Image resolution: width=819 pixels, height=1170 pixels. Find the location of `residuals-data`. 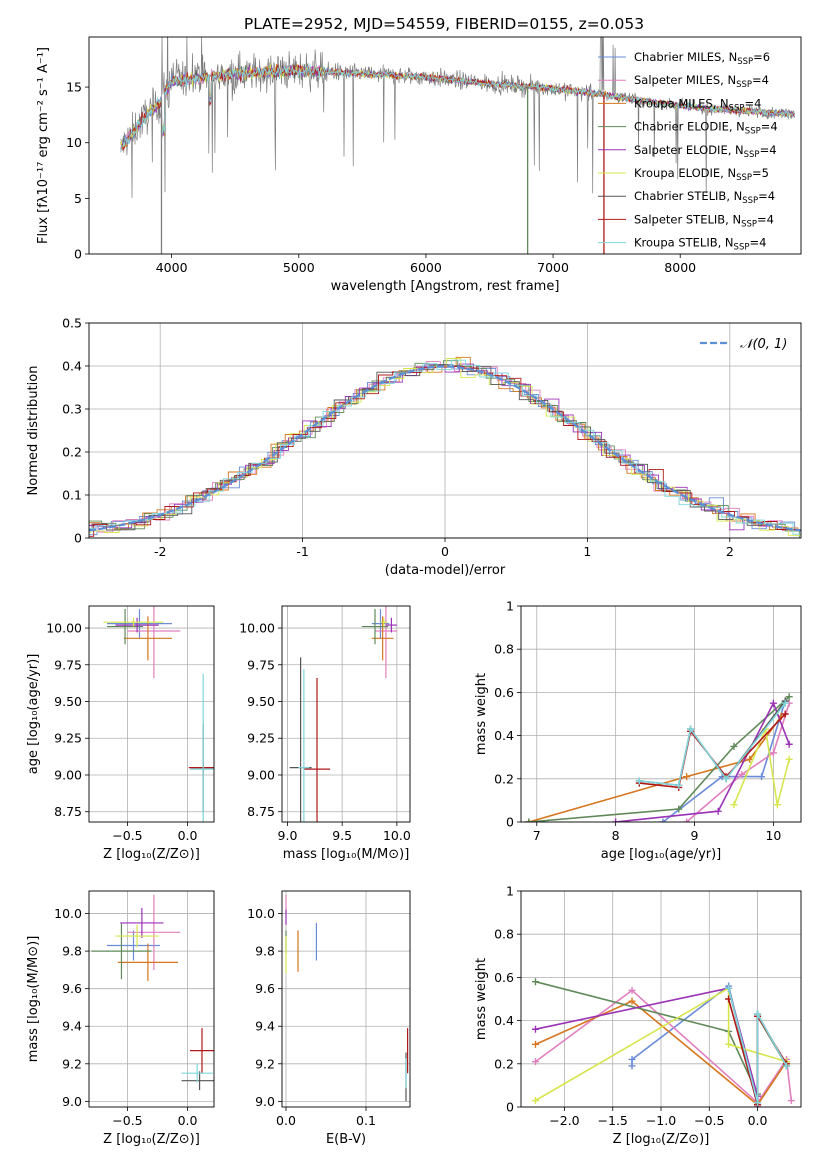

residuals-data is located at coordinates (445, 447).